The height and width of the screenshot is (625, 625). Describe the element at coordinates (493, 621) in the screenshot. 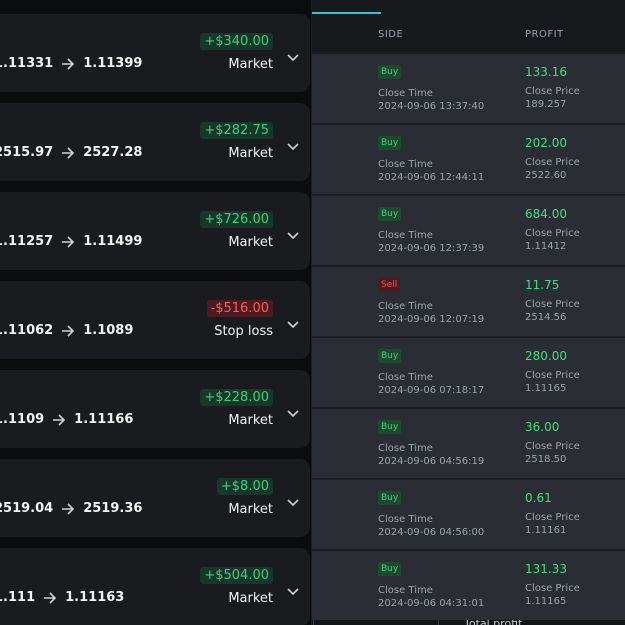

I see `total-profit-label: Total profit` at that location.